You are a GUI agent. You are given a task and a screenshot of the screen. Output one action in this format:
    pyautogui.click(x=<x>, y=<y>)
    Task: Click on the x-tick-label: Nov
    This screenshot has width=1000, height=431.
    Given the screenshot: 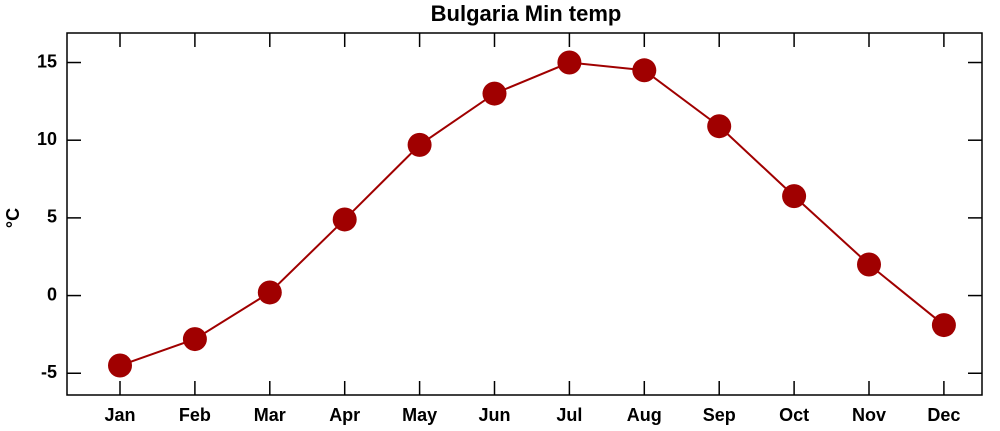 What is the action you would take?
    pyautogui.click(x=869, y=415)
    